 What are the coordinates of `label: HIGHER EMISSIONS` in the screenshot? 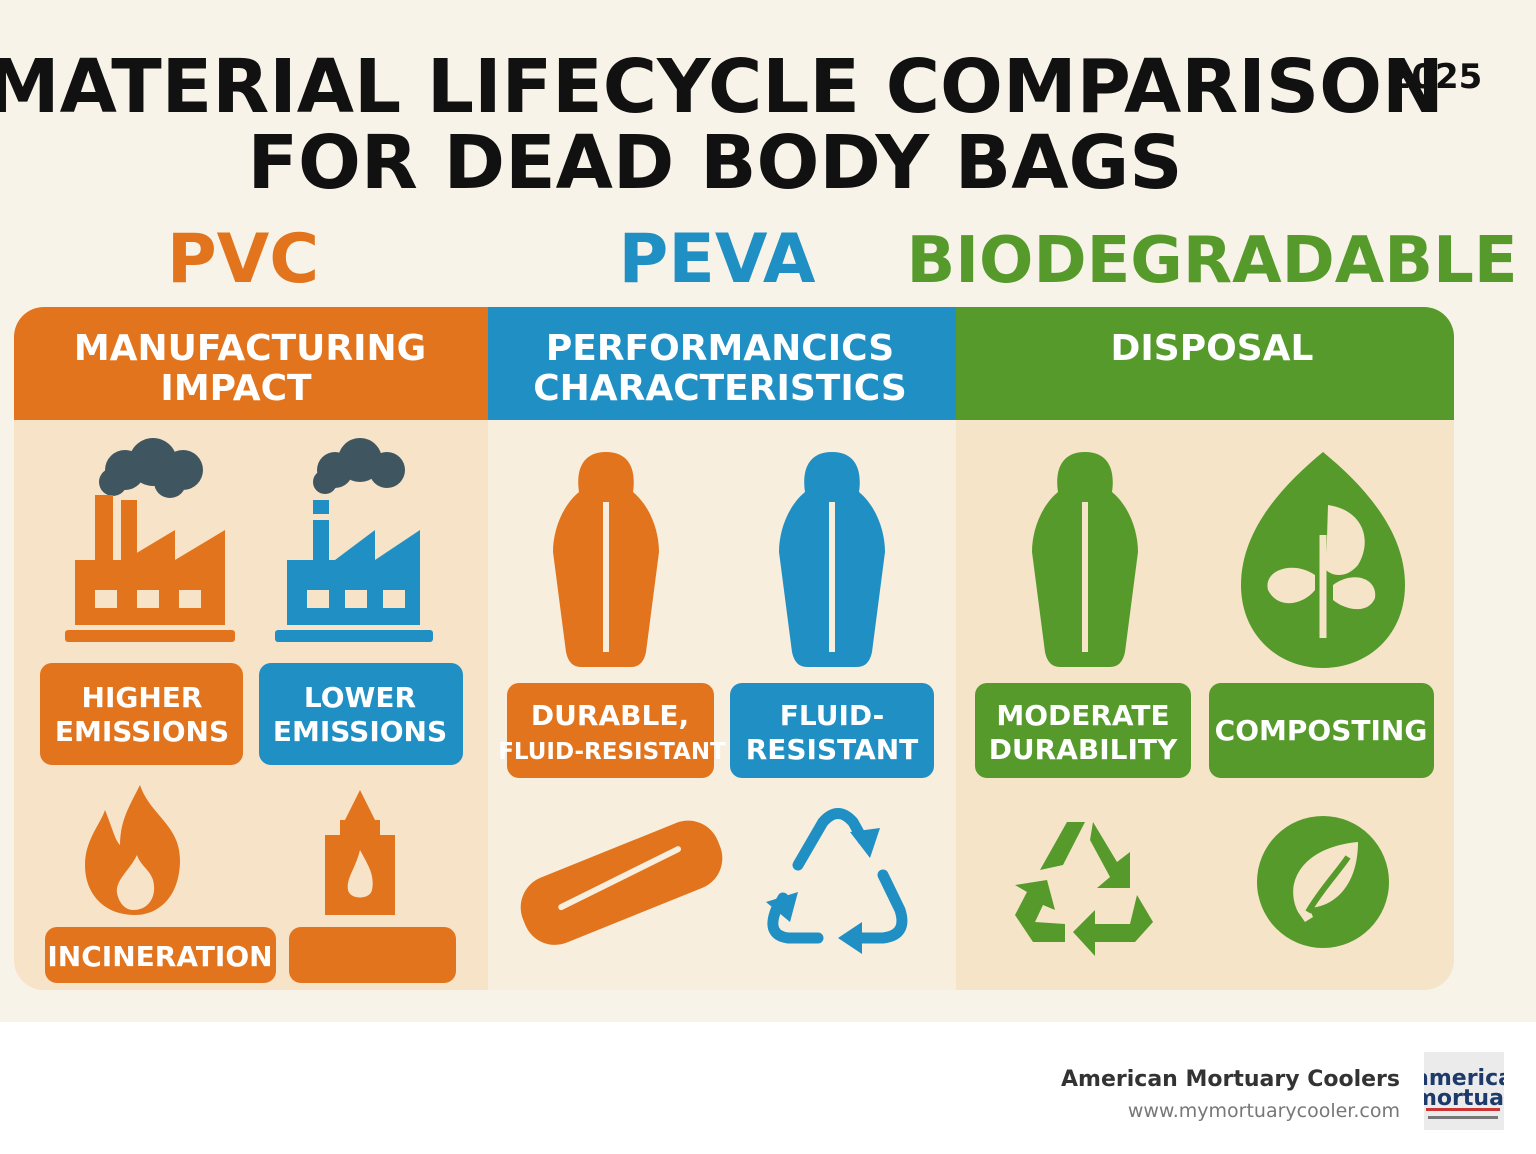 It's located at (142, 714).